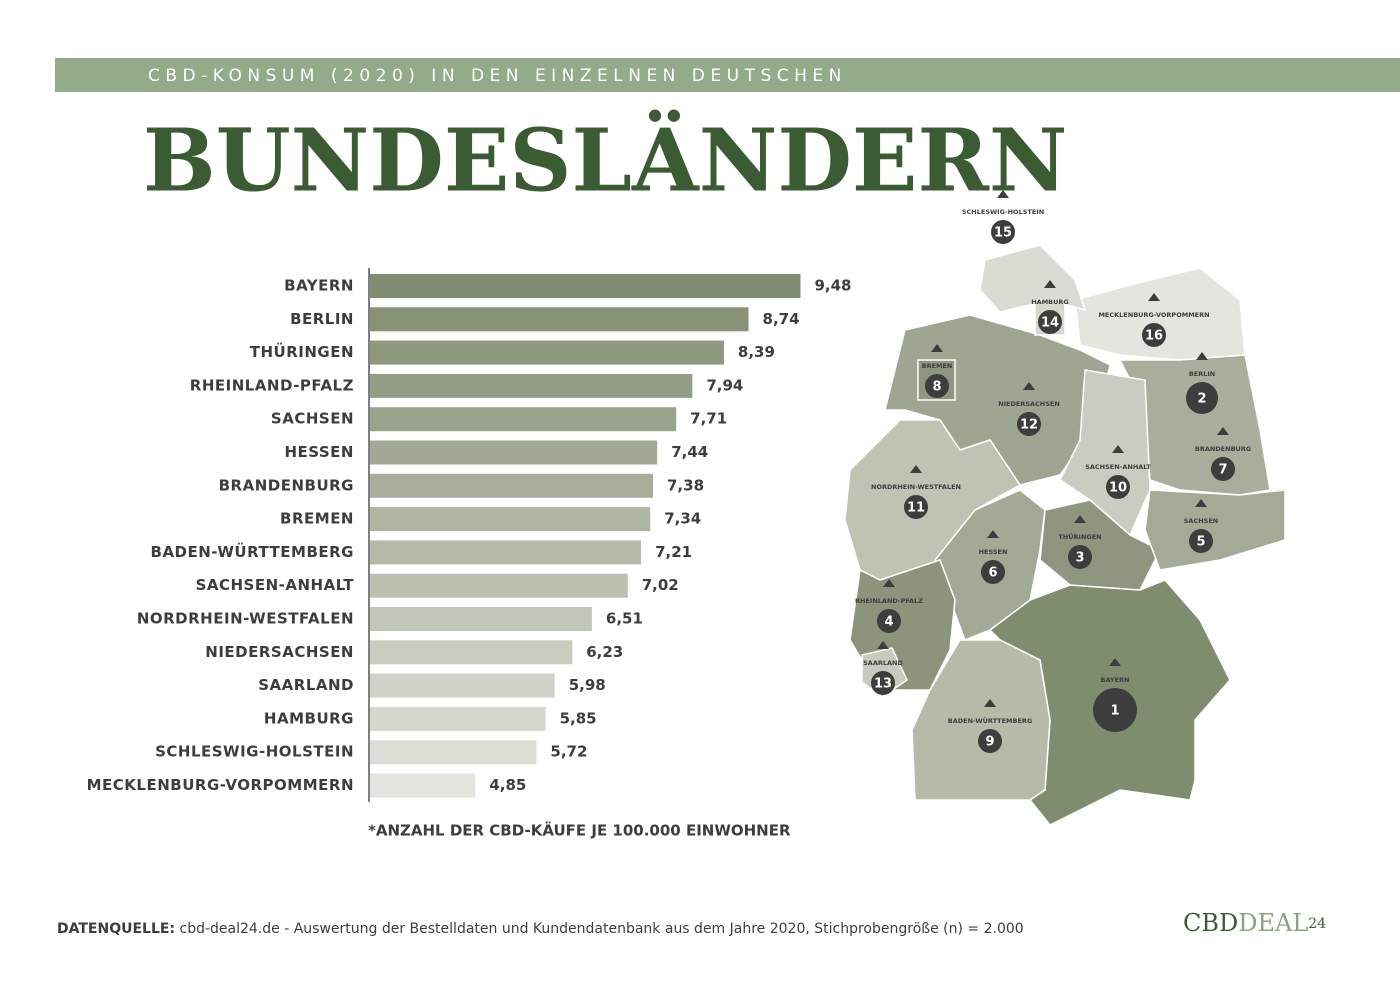 The height and width of the screenshot is (990, 1400). I want to click on value-label: 7,02, so click(660, 585).